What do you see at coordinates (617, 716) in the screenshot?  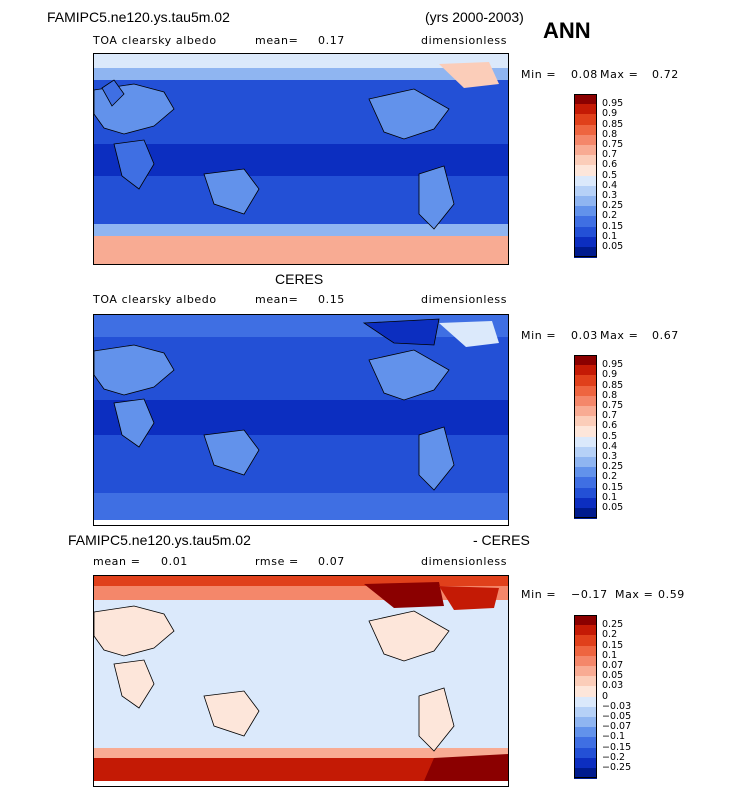 I see `colorbar-tick-label: −0.05` at bounding box center [617, 716].